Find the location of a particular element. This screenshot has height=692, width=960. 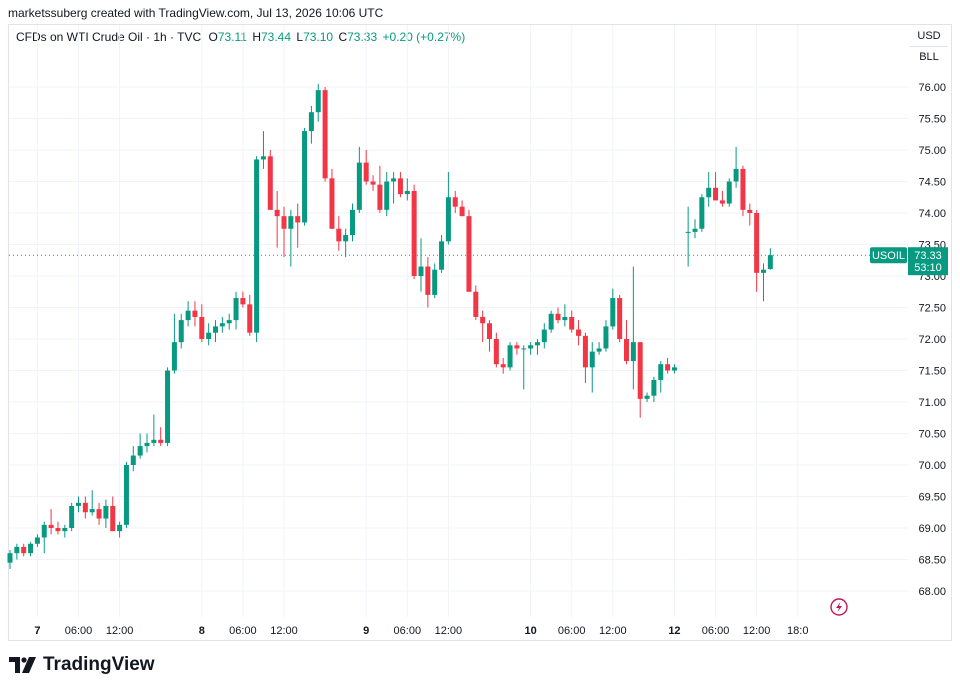

symbol-label: CFDs on WTI Crude Oil · 1h · TVC is located at coordinates (109, 37).